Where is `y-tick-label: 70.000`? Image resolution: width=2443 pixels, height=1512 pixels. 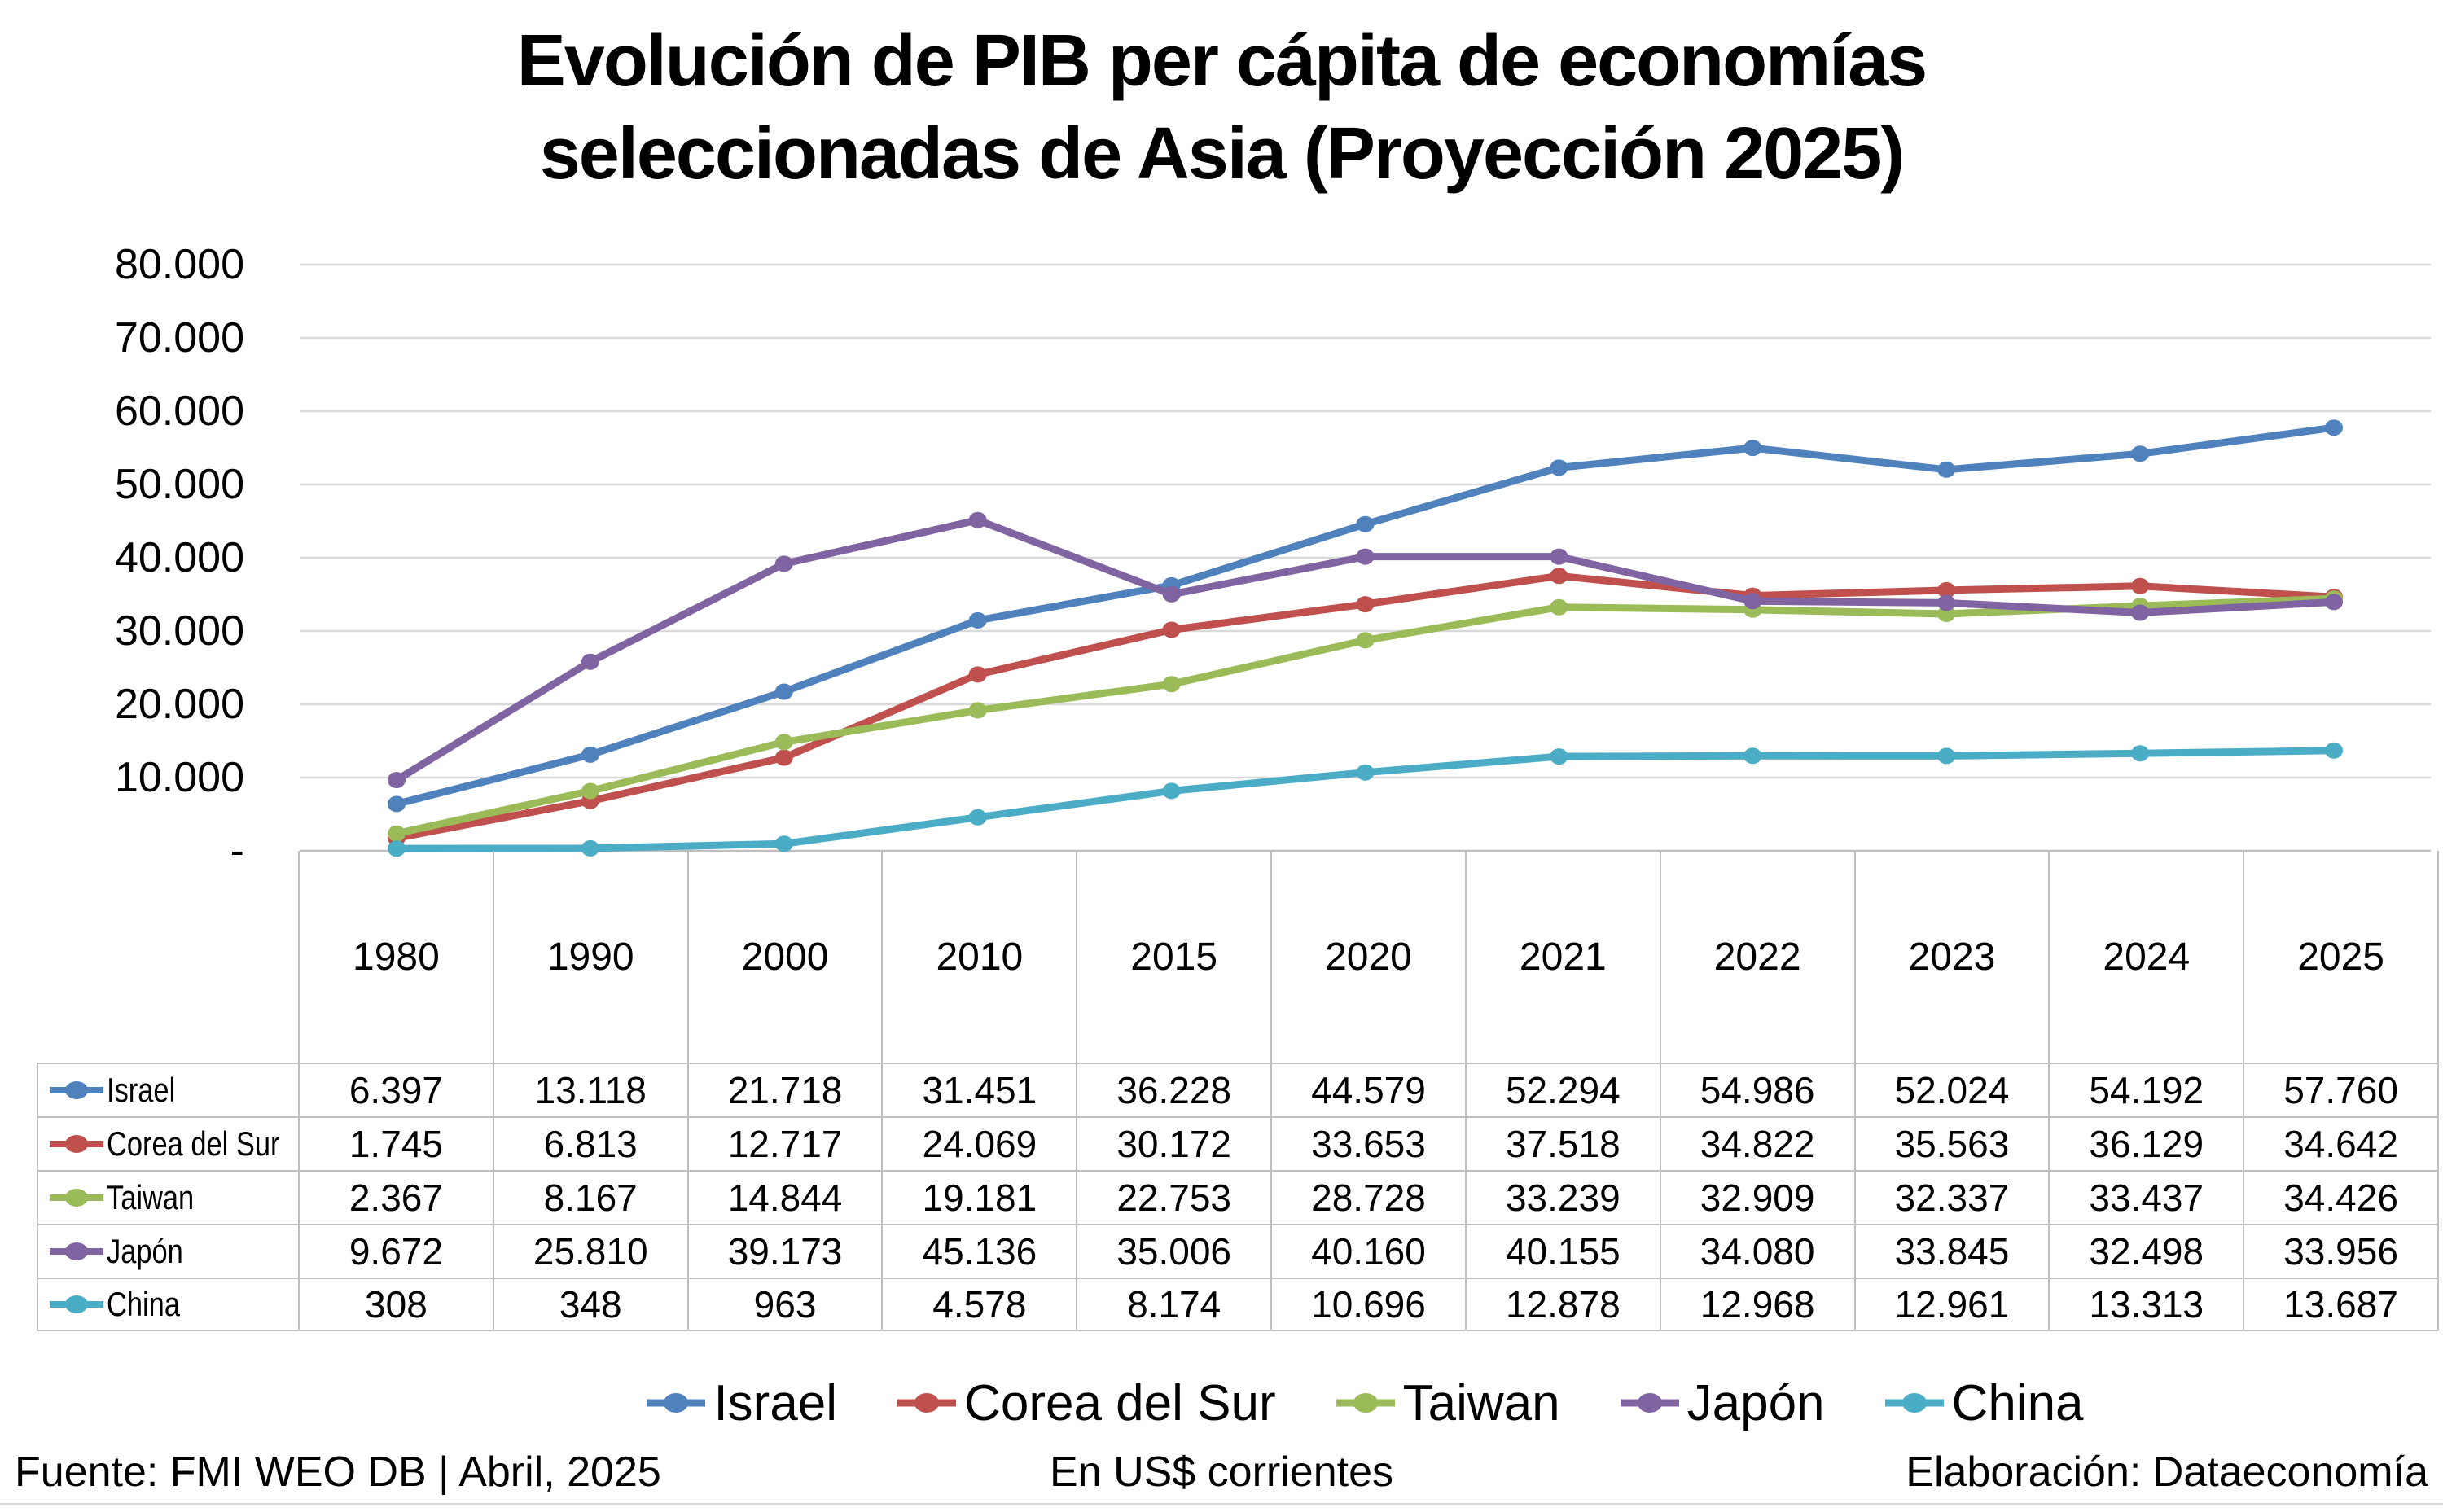
y-tick-label: 70.000 is located at coordinates (179, 338).